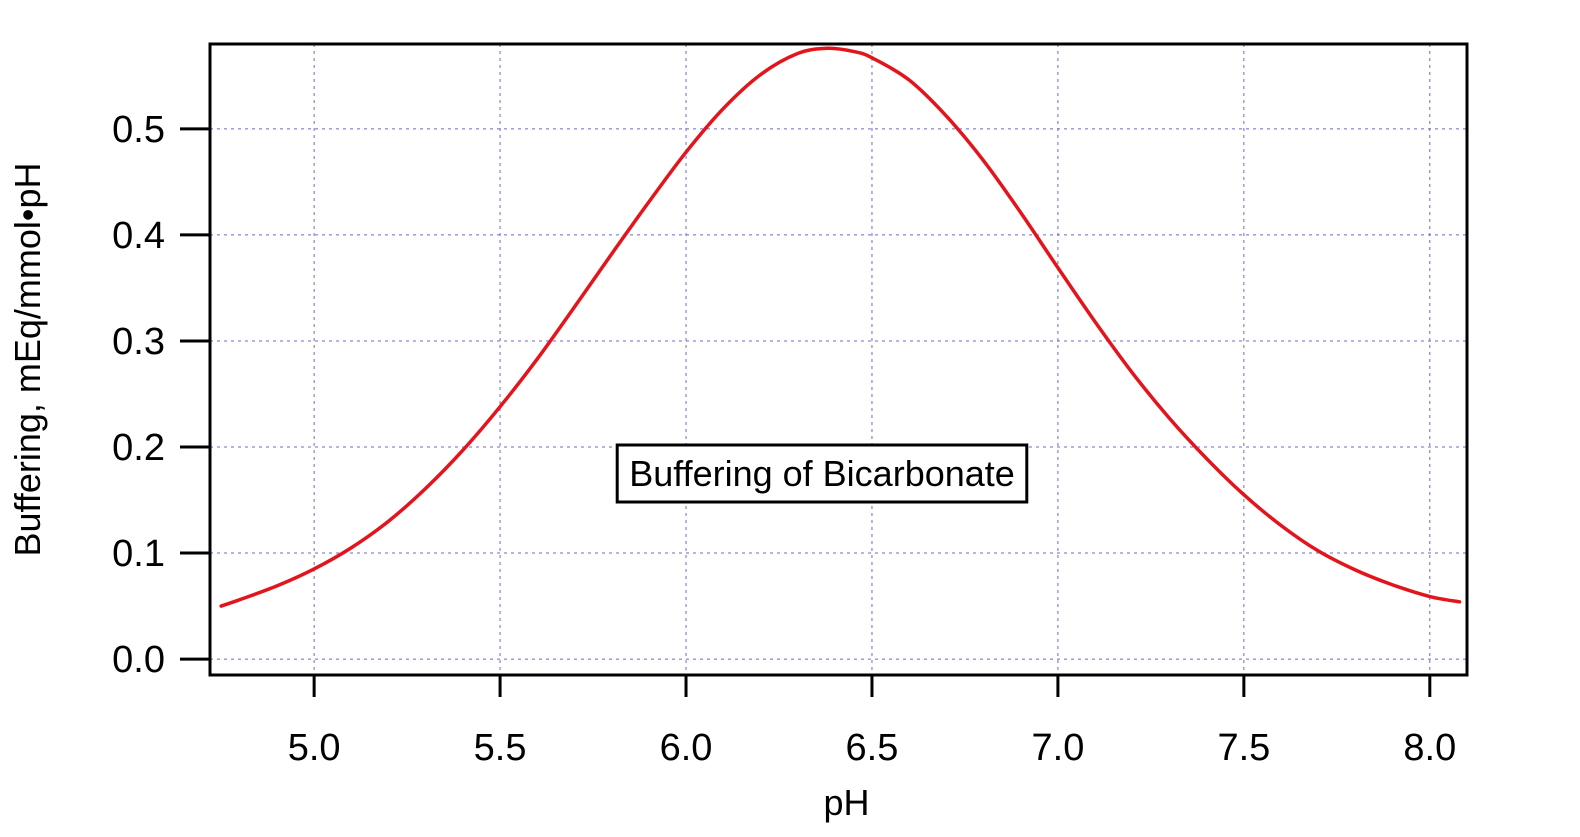 Image resolution: width=1580 pixels, height=837 pixels. I want to click on x-tick-label: 5.0, so click(314, 748).